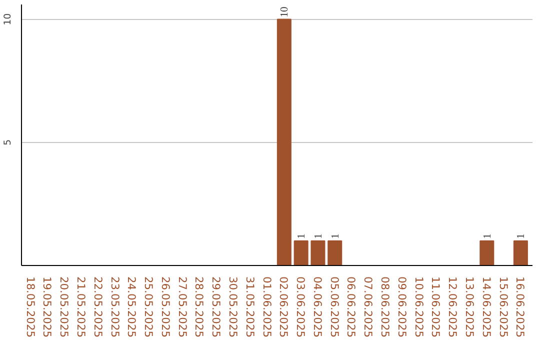 The height and width of the screenshot is (340, 540). What do you see at coordinates (64, 307) in the screenshot?
I see `x-tick-label: 20.05.2025` at bounding box center [64, 307].